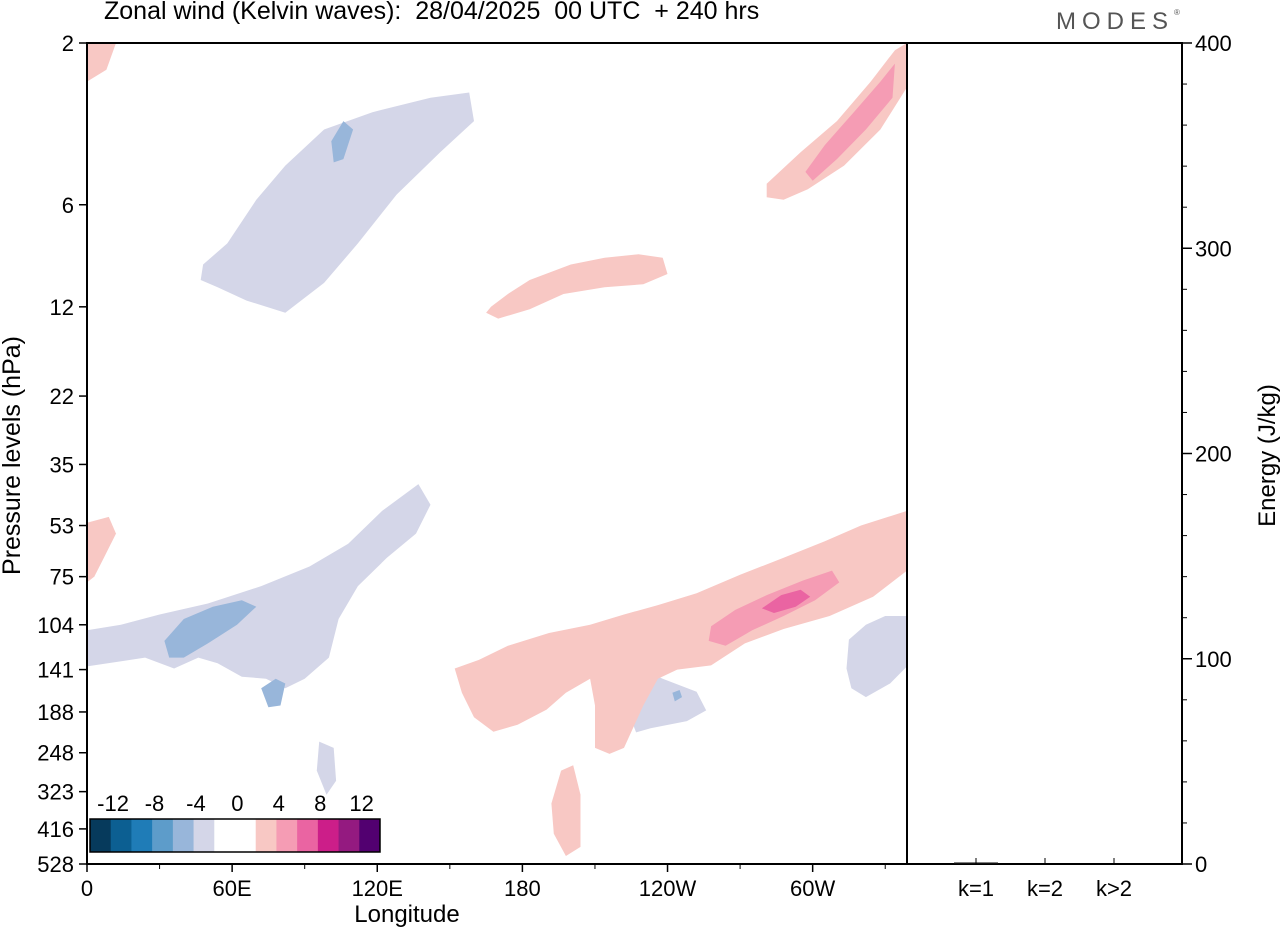  I want to click on y-tick-label: 104, so click(55, 625).